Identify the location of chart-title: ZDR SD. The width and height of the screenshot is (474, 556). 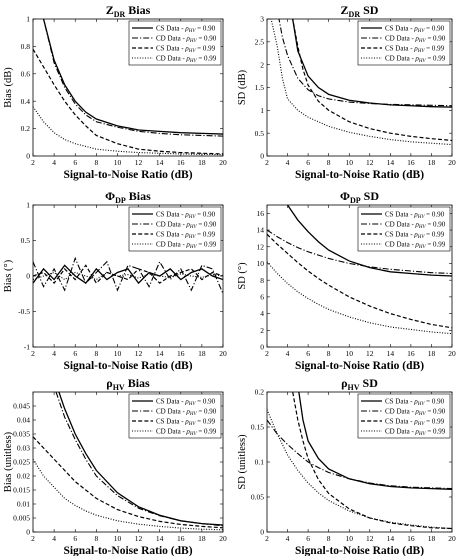
(360, 11).